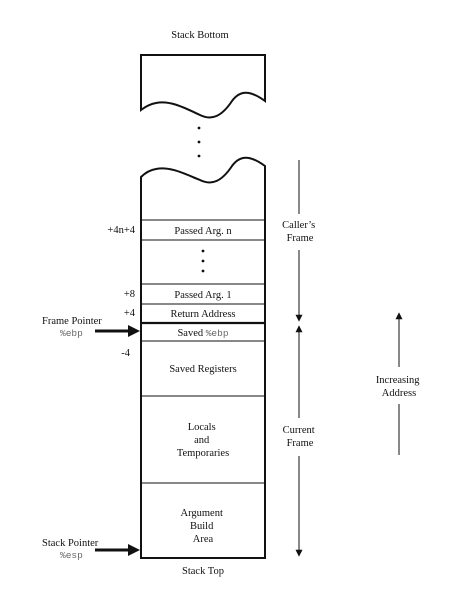  I want to click on stack-bottom-torn-block, so click(203, 86).